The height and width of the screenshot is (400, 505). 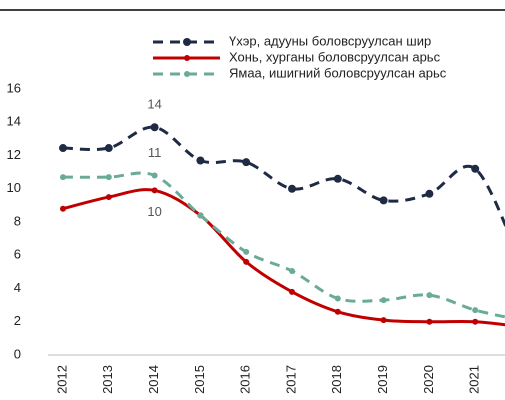 What do you see at coordinates (330, 40) in the screenshot?
I see `legend-label: Үхэр, адууны боловсруулсан шир` at bounding box center [330, 40].